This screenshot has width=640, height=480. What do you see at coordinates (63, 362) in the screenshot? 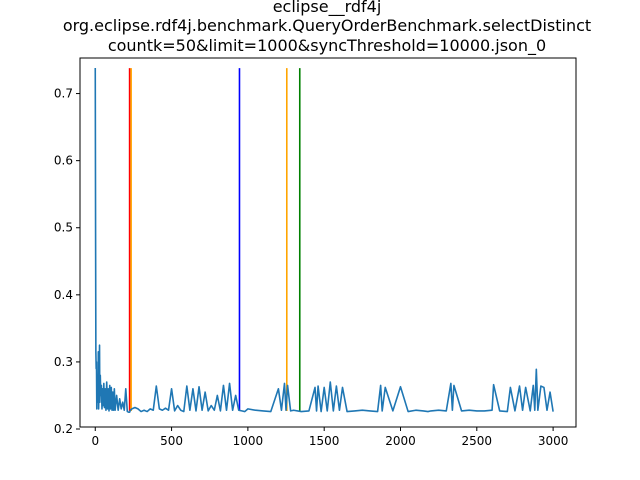
I see `y-tick-label: 0.3` at bounding box center [63, 362].